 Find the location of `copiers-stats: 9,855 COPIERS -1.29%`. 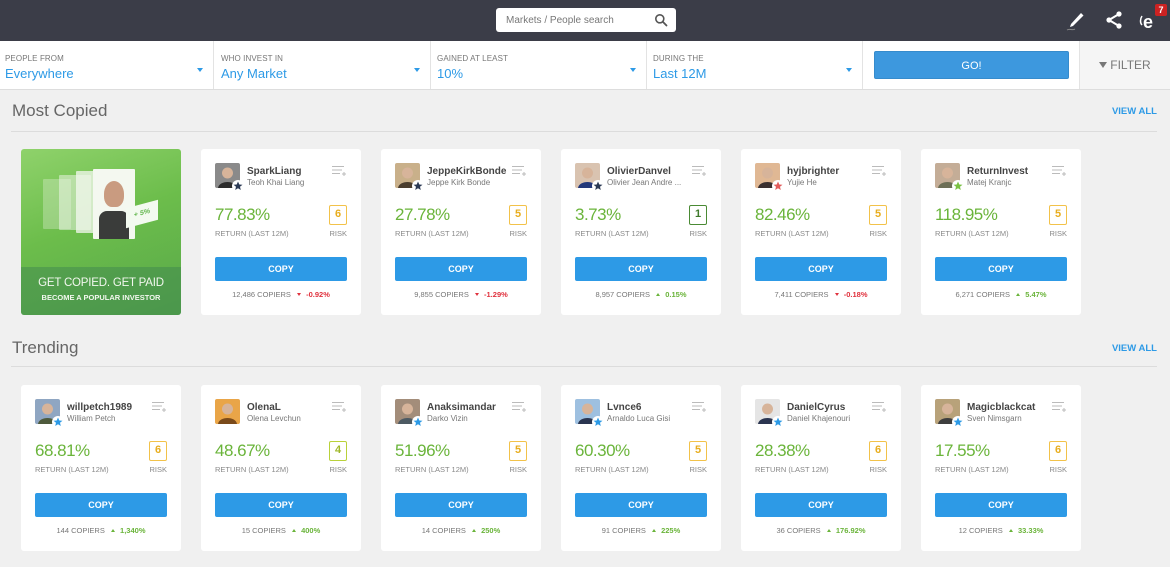

copiers-stats: 9,855 COPIERS -1.29% is located at coordinates (461, 294).